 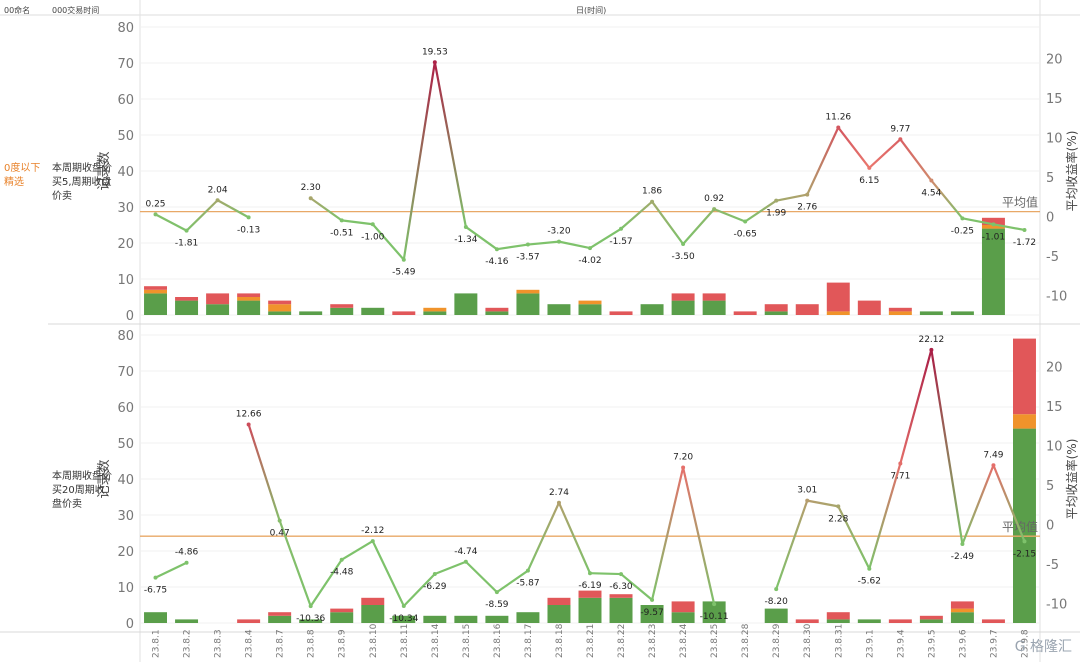 What do you see at coordinates (372, 531) in the screenshot?
I see `line-value-label-bottom: -2.12` at bounding box center [372, 531].